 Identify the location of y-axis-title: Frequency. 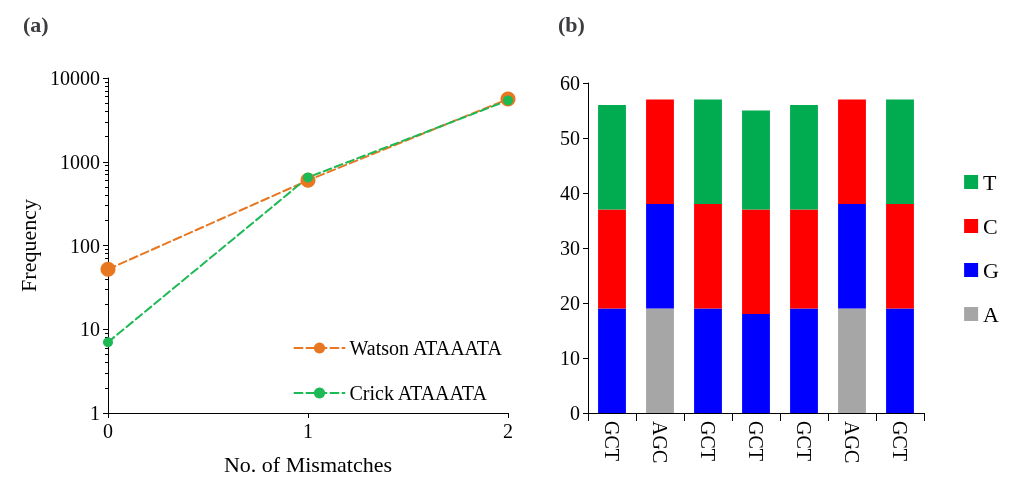
(28, 245).